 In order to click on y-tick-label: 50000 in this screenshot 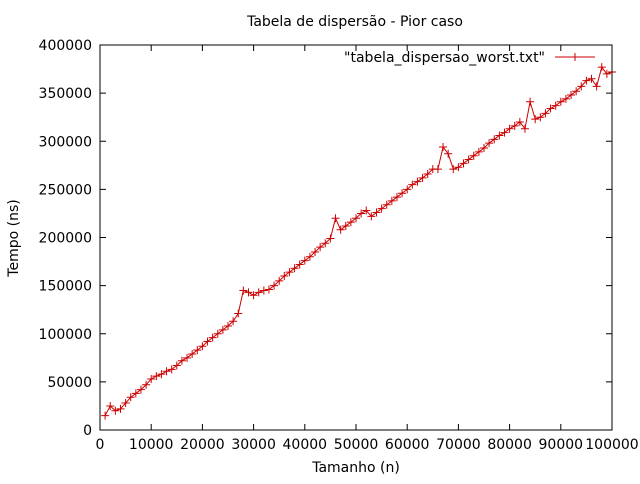, I will do `click(69, 383)`.